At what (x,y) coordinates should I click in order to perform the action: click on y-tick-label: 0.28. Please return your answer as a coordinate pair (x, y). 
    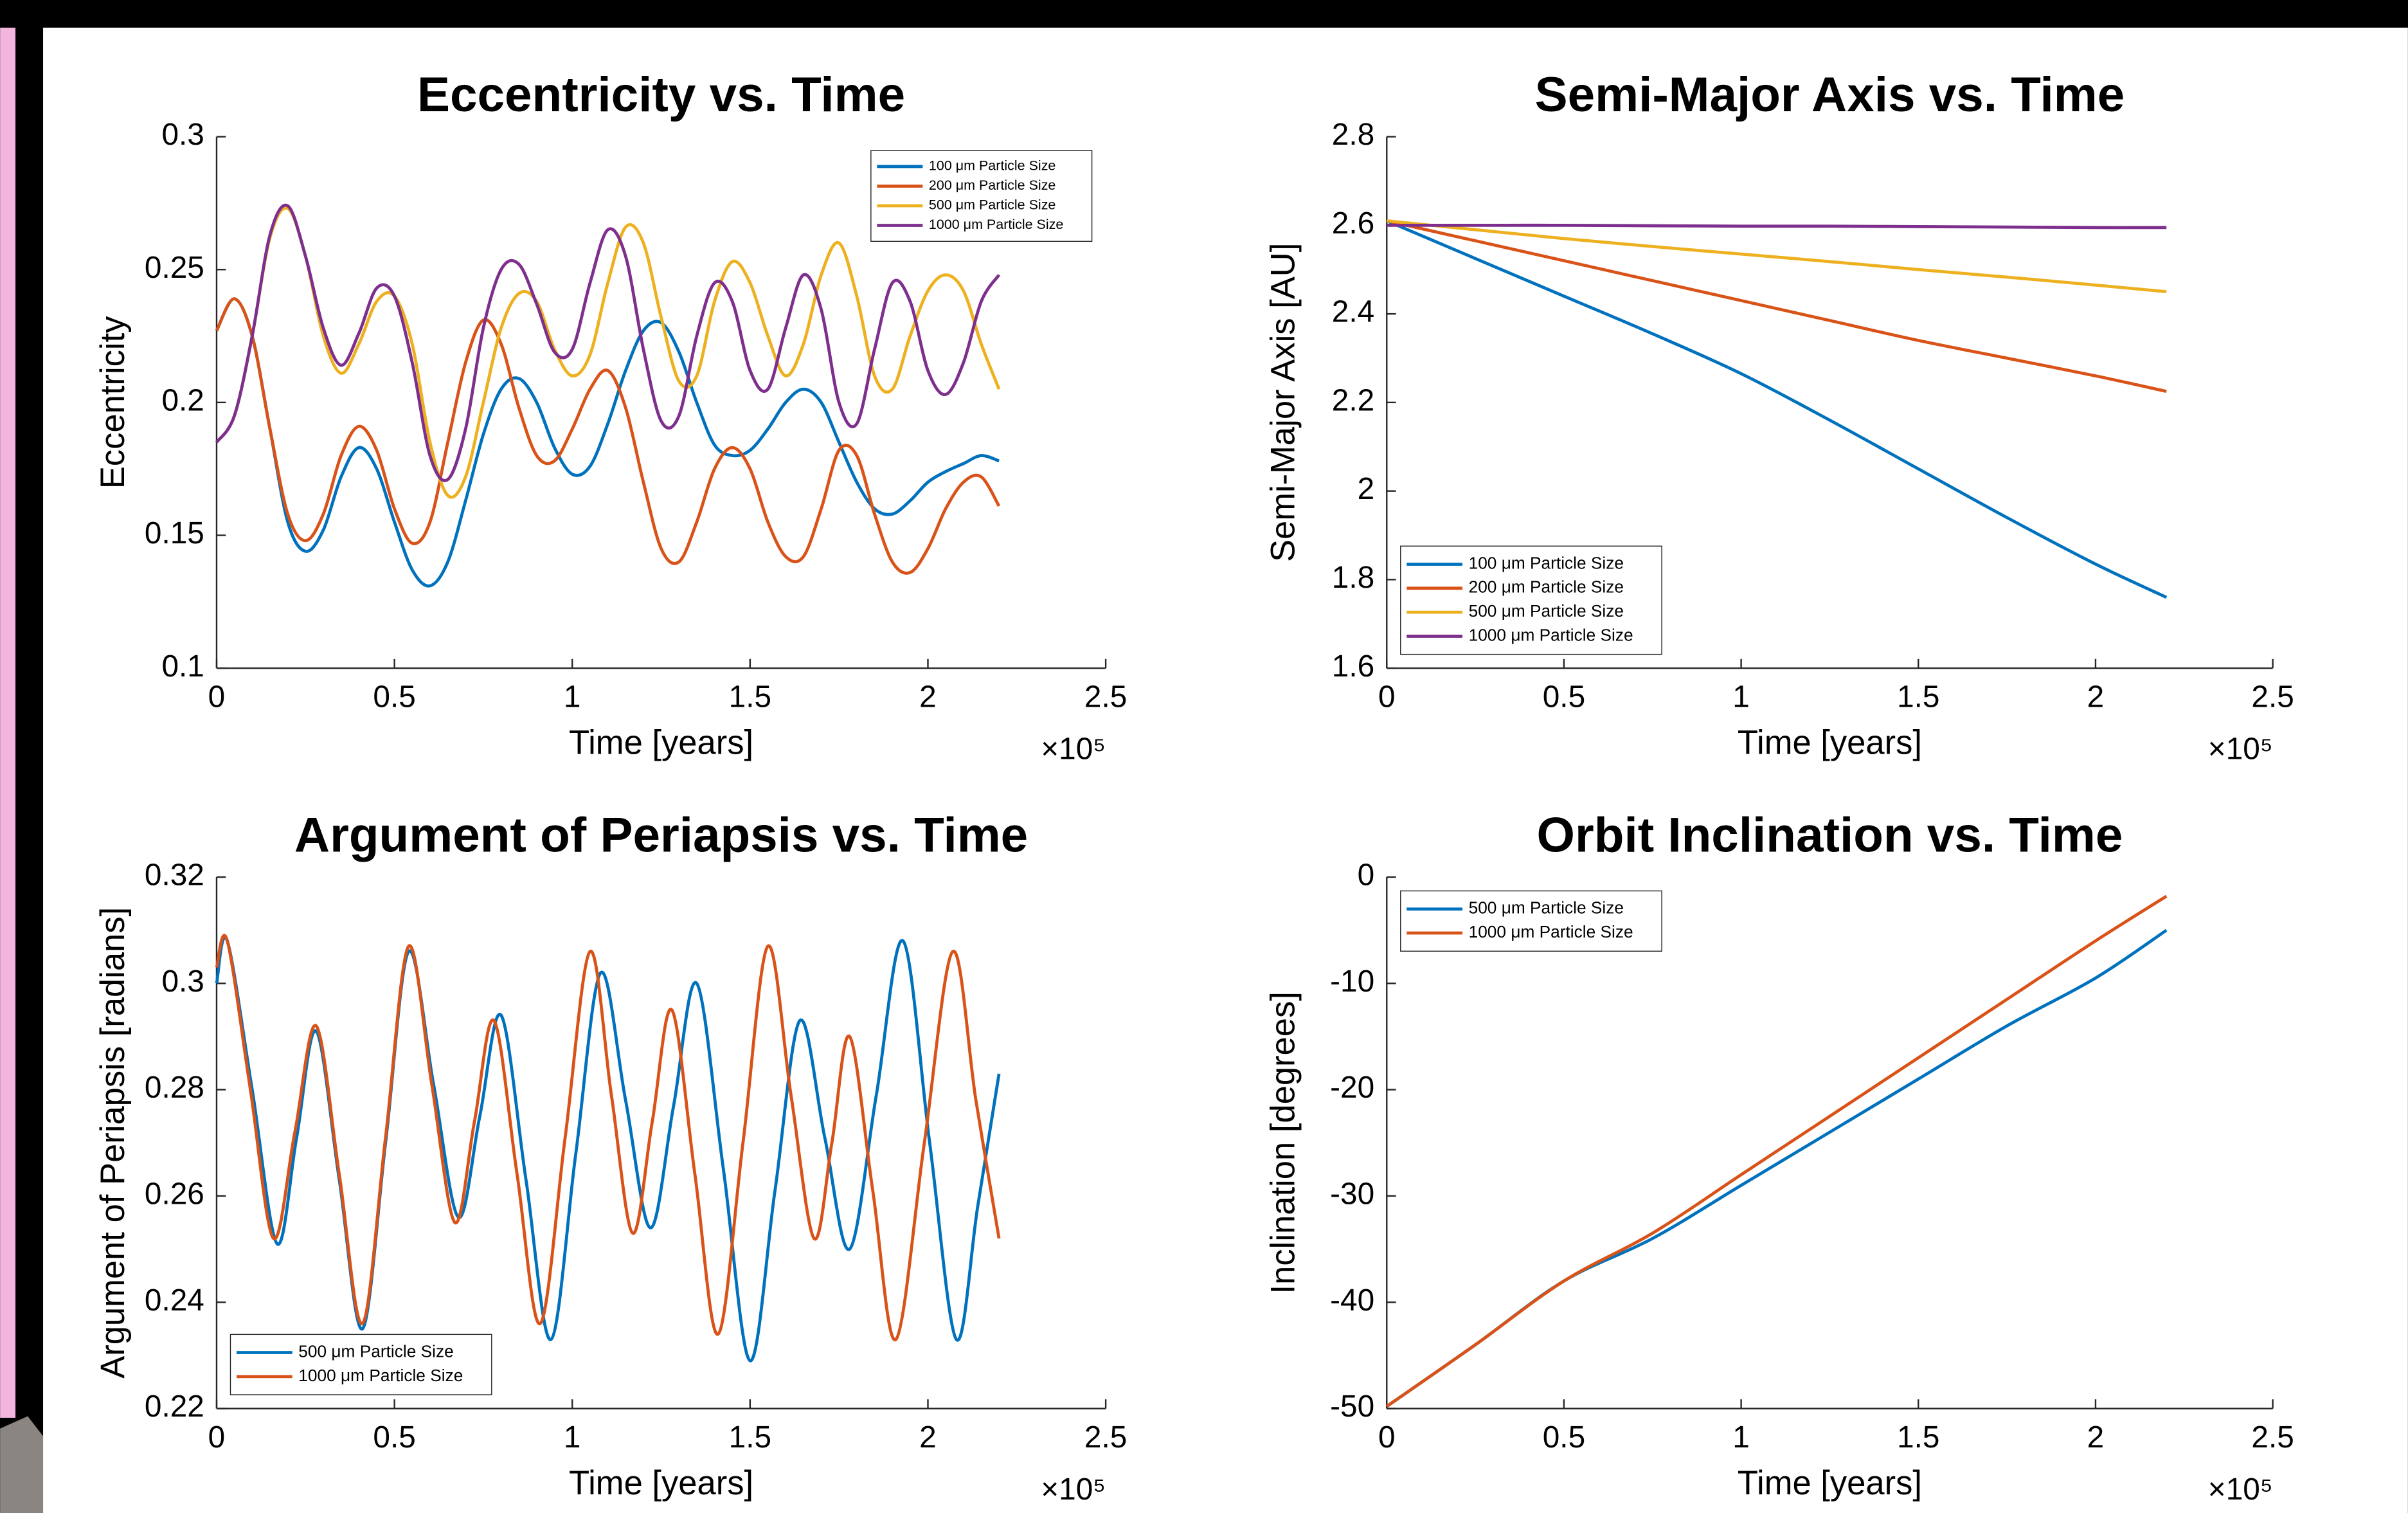
    Looking at the image, I should click on (174, 1088).